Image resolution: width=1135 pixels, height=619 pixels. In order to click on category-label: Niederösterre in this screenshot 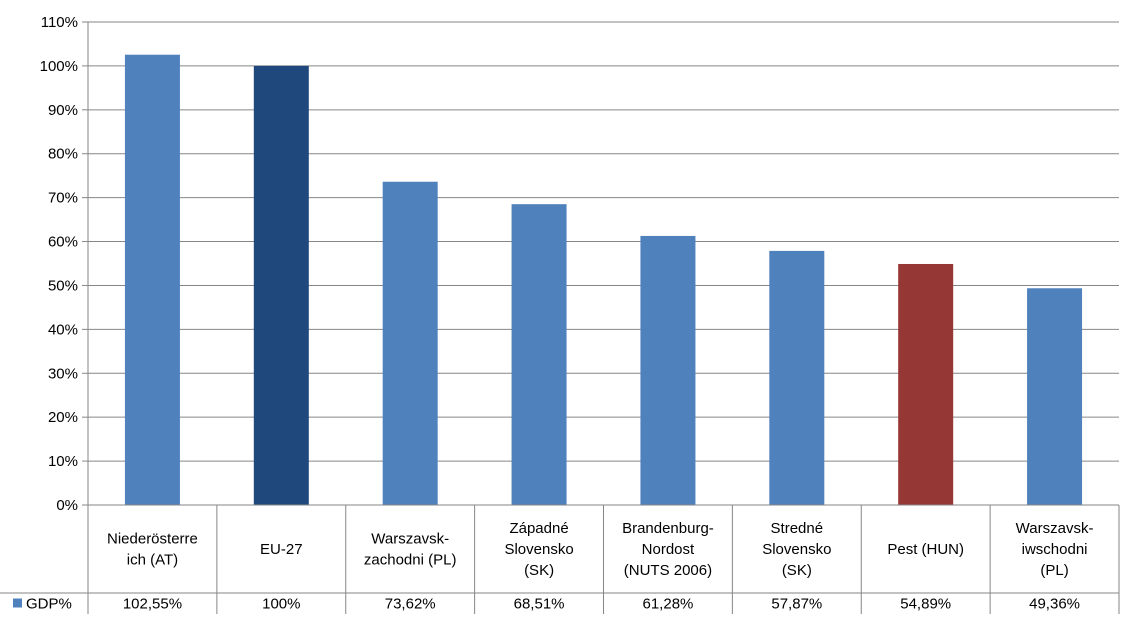, I will do `click(152, 539)`.